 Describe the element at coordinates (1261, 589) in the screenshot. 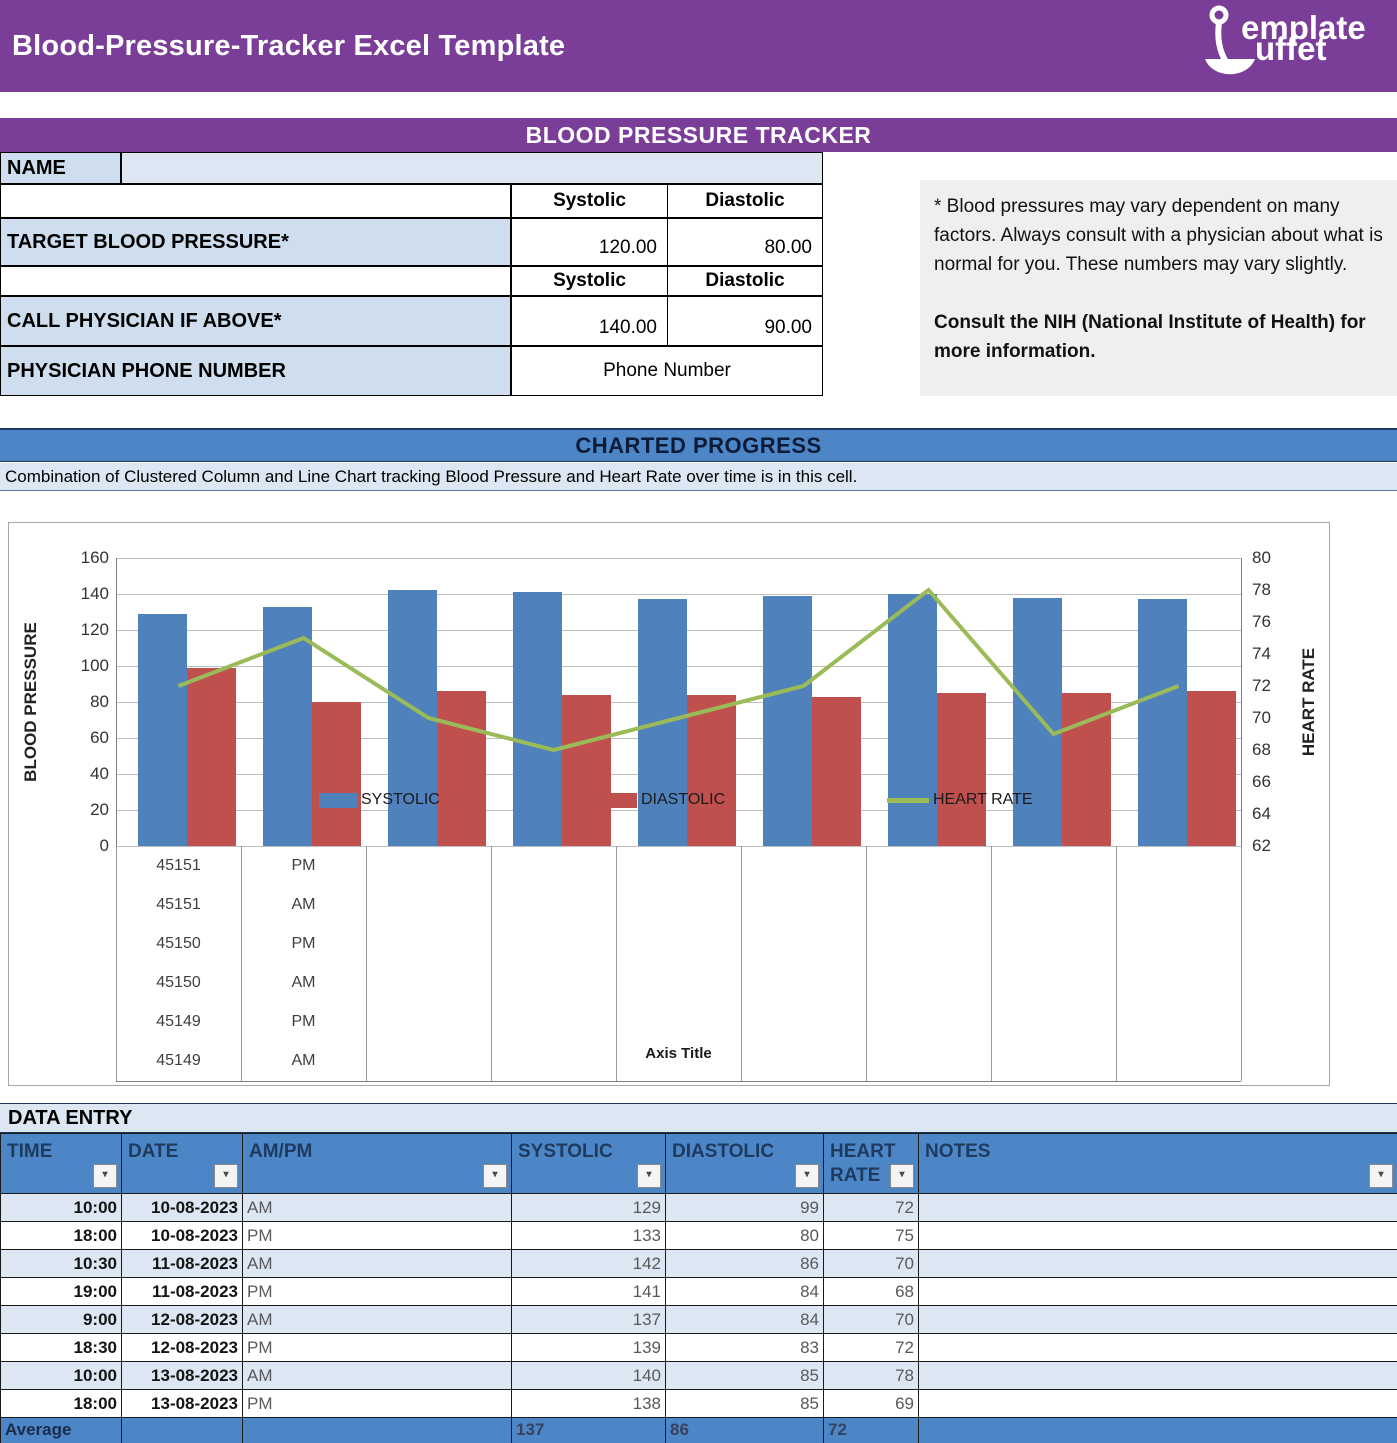

I see `right-axis-tick: 78` at that location.